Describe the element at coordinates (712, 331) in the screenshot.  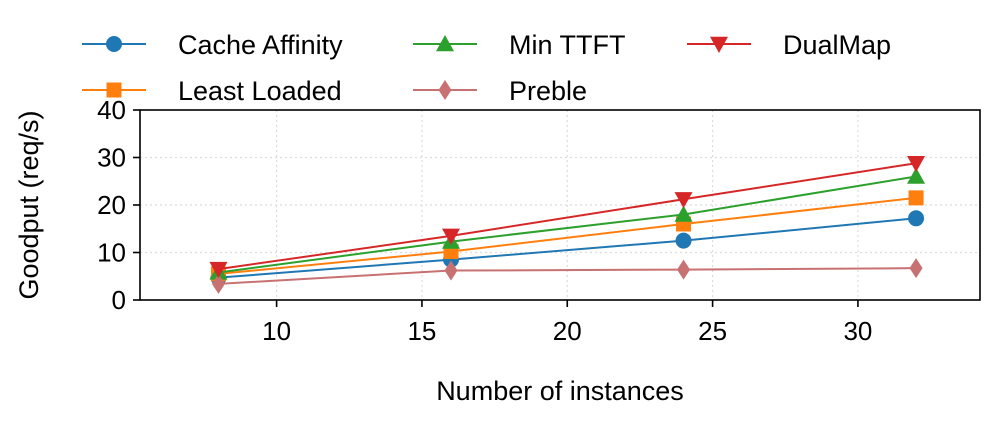
I see `x-tick-label: 25` at that location.